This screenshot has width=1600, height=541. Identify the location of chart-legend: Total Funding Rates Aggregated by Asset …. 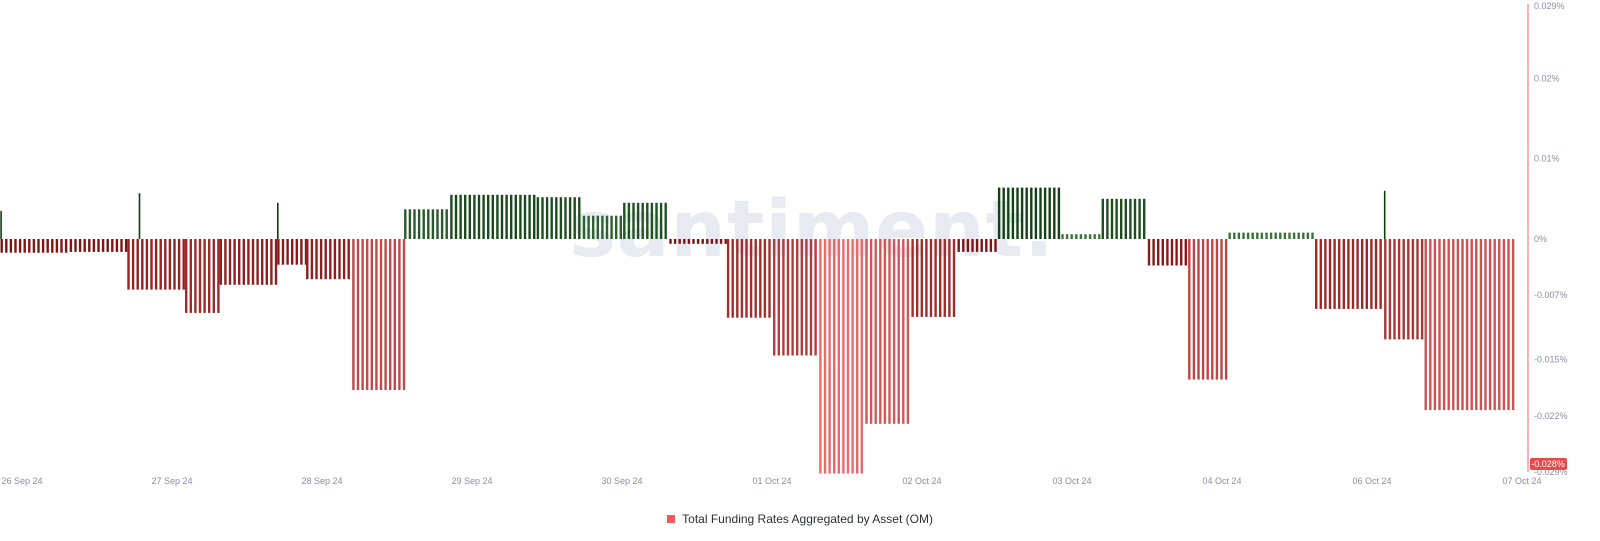
(800, 519).